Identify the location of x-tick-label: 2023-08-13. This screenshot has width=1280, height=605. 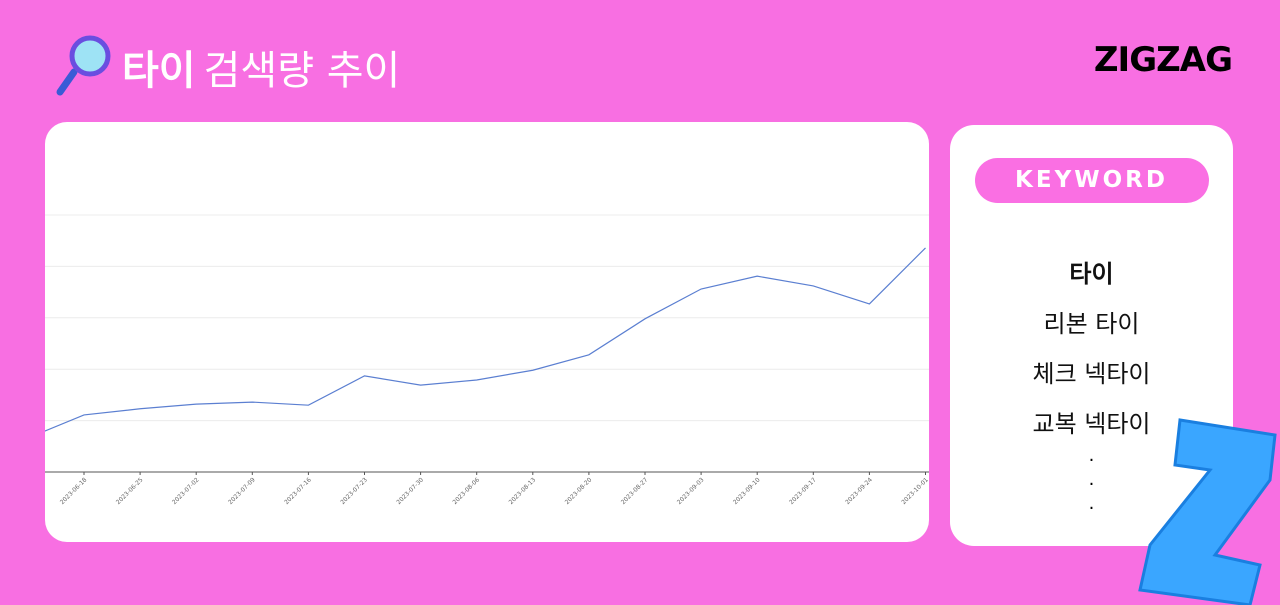
(523, 491).